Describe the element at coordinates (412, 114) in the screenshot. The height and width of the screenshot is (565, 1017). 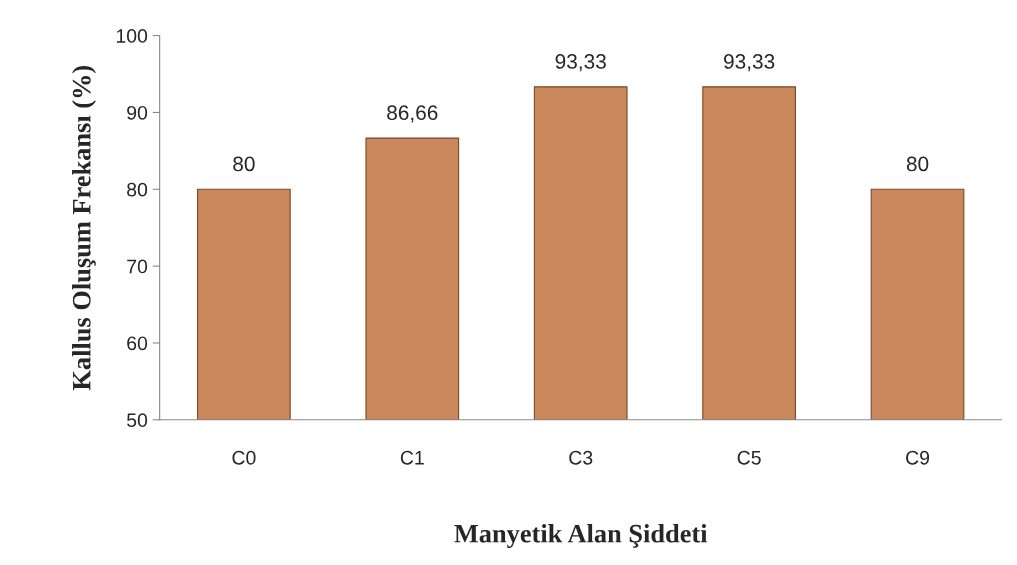
I see `data-label: 86,66` at that location.